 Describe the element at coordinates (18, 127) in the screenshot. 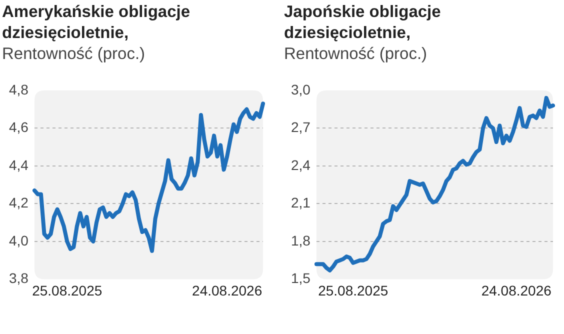

I see `y-tick-label: 4,6` at that location.